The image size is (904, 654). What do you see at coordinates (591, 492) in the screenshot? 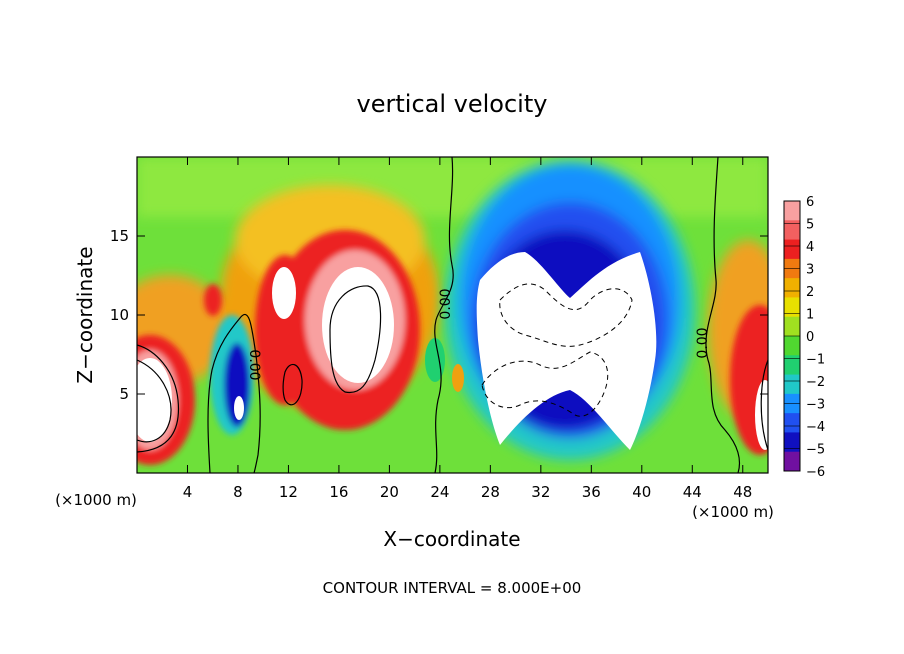
I see `x-tick-label: 36` at bounding box center [591, 492].